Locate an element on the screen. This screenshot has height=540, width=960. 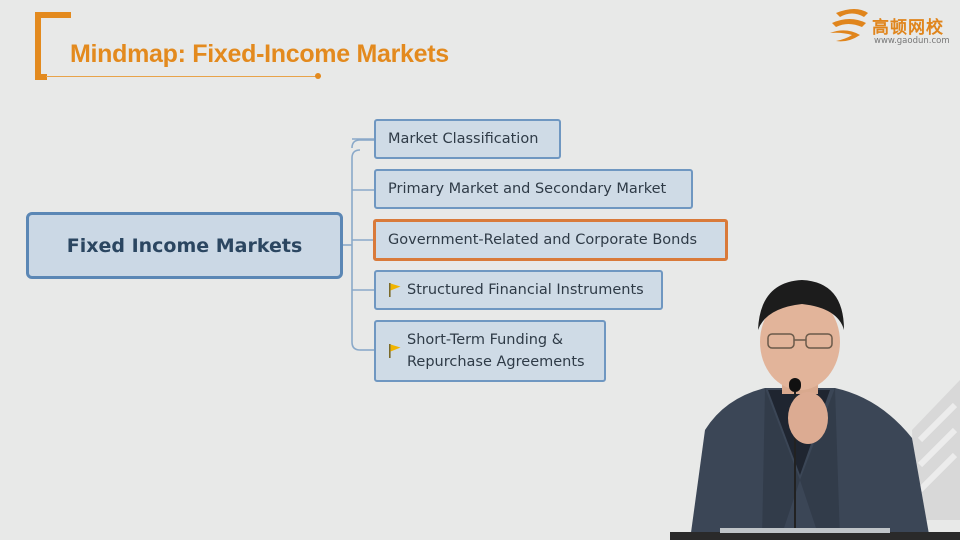
root-node-label: Fixed Income Markets is located at coordinates (184, 245).